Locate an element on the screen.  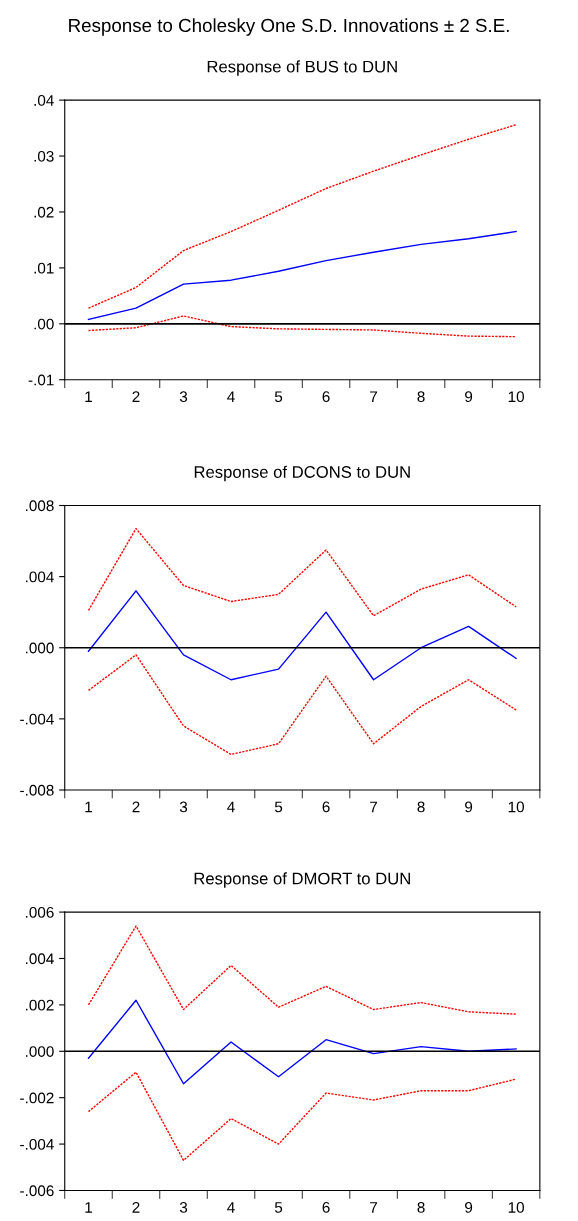
y-tick-label: .008 is located at coordinates (39, 506).